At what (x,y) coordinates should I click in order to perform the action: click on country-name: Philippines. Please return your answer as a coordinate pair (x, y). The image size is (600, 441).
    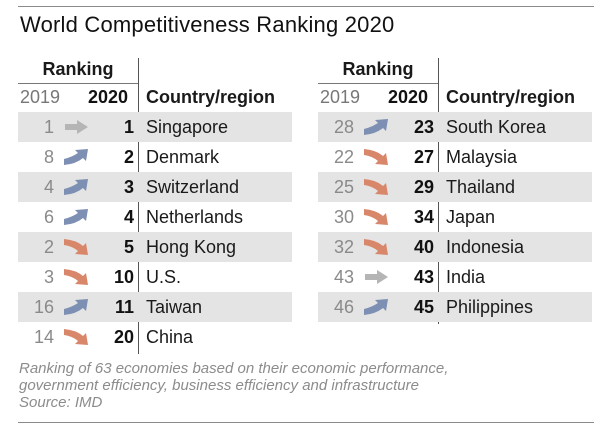
    Looking at the image, I should click on (490, 307).